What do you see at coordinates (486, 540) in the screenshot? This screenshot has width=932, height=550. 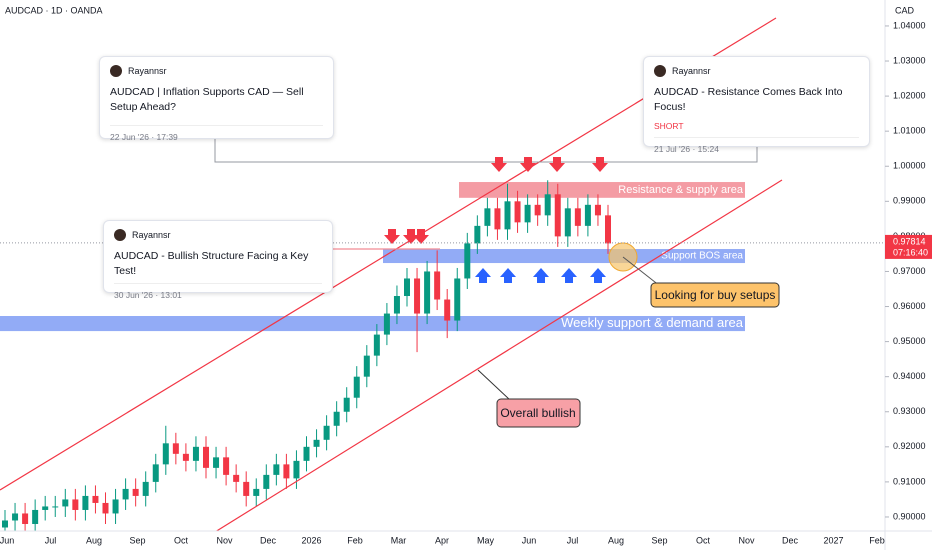 I see `x-tick-label: May` at bounding box center [486, 540].